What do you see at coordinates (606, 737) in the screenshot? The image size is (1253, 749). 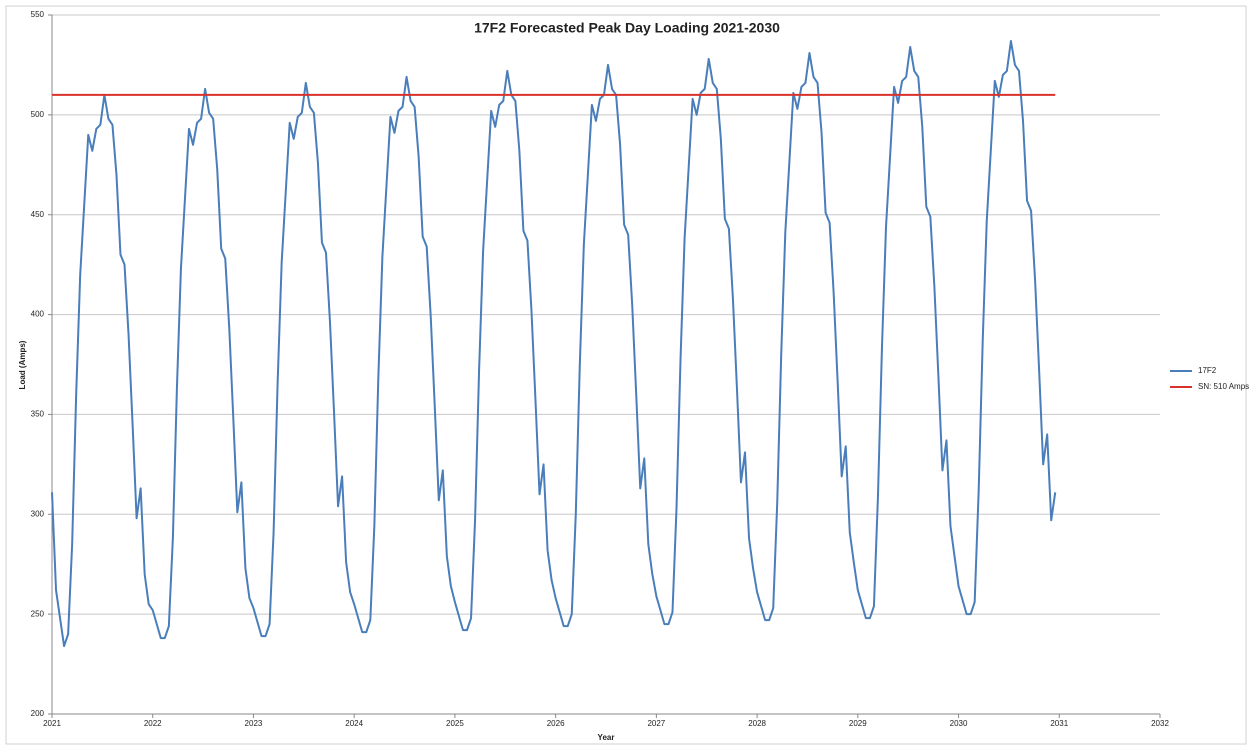 I see `x-axis-title: Year` at bounding box center [606, 737].